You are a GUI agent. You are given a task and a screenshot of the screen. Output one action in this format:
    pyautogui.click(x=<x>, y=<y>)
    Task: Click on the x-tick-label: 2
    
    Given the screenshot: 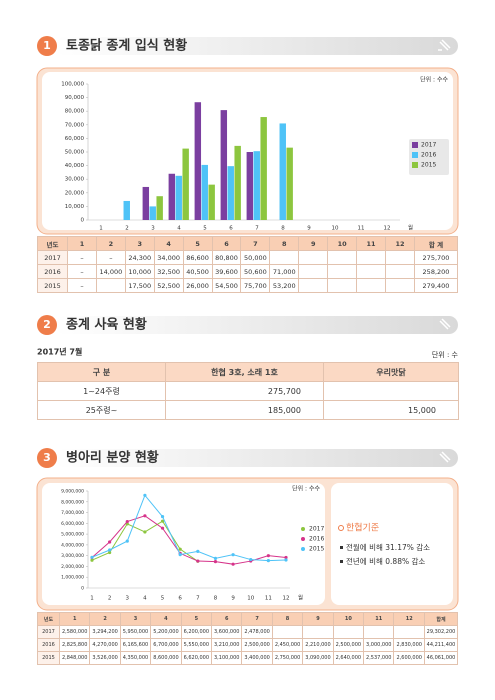 What is the action you would take?
    pyautogui.click(x=110, y=599)
    